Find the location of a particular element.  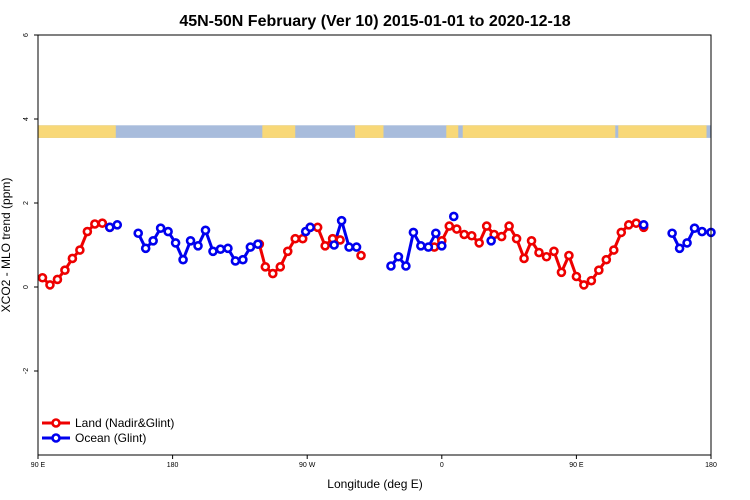

legend-land-marker is located at coordinates (56, 423).